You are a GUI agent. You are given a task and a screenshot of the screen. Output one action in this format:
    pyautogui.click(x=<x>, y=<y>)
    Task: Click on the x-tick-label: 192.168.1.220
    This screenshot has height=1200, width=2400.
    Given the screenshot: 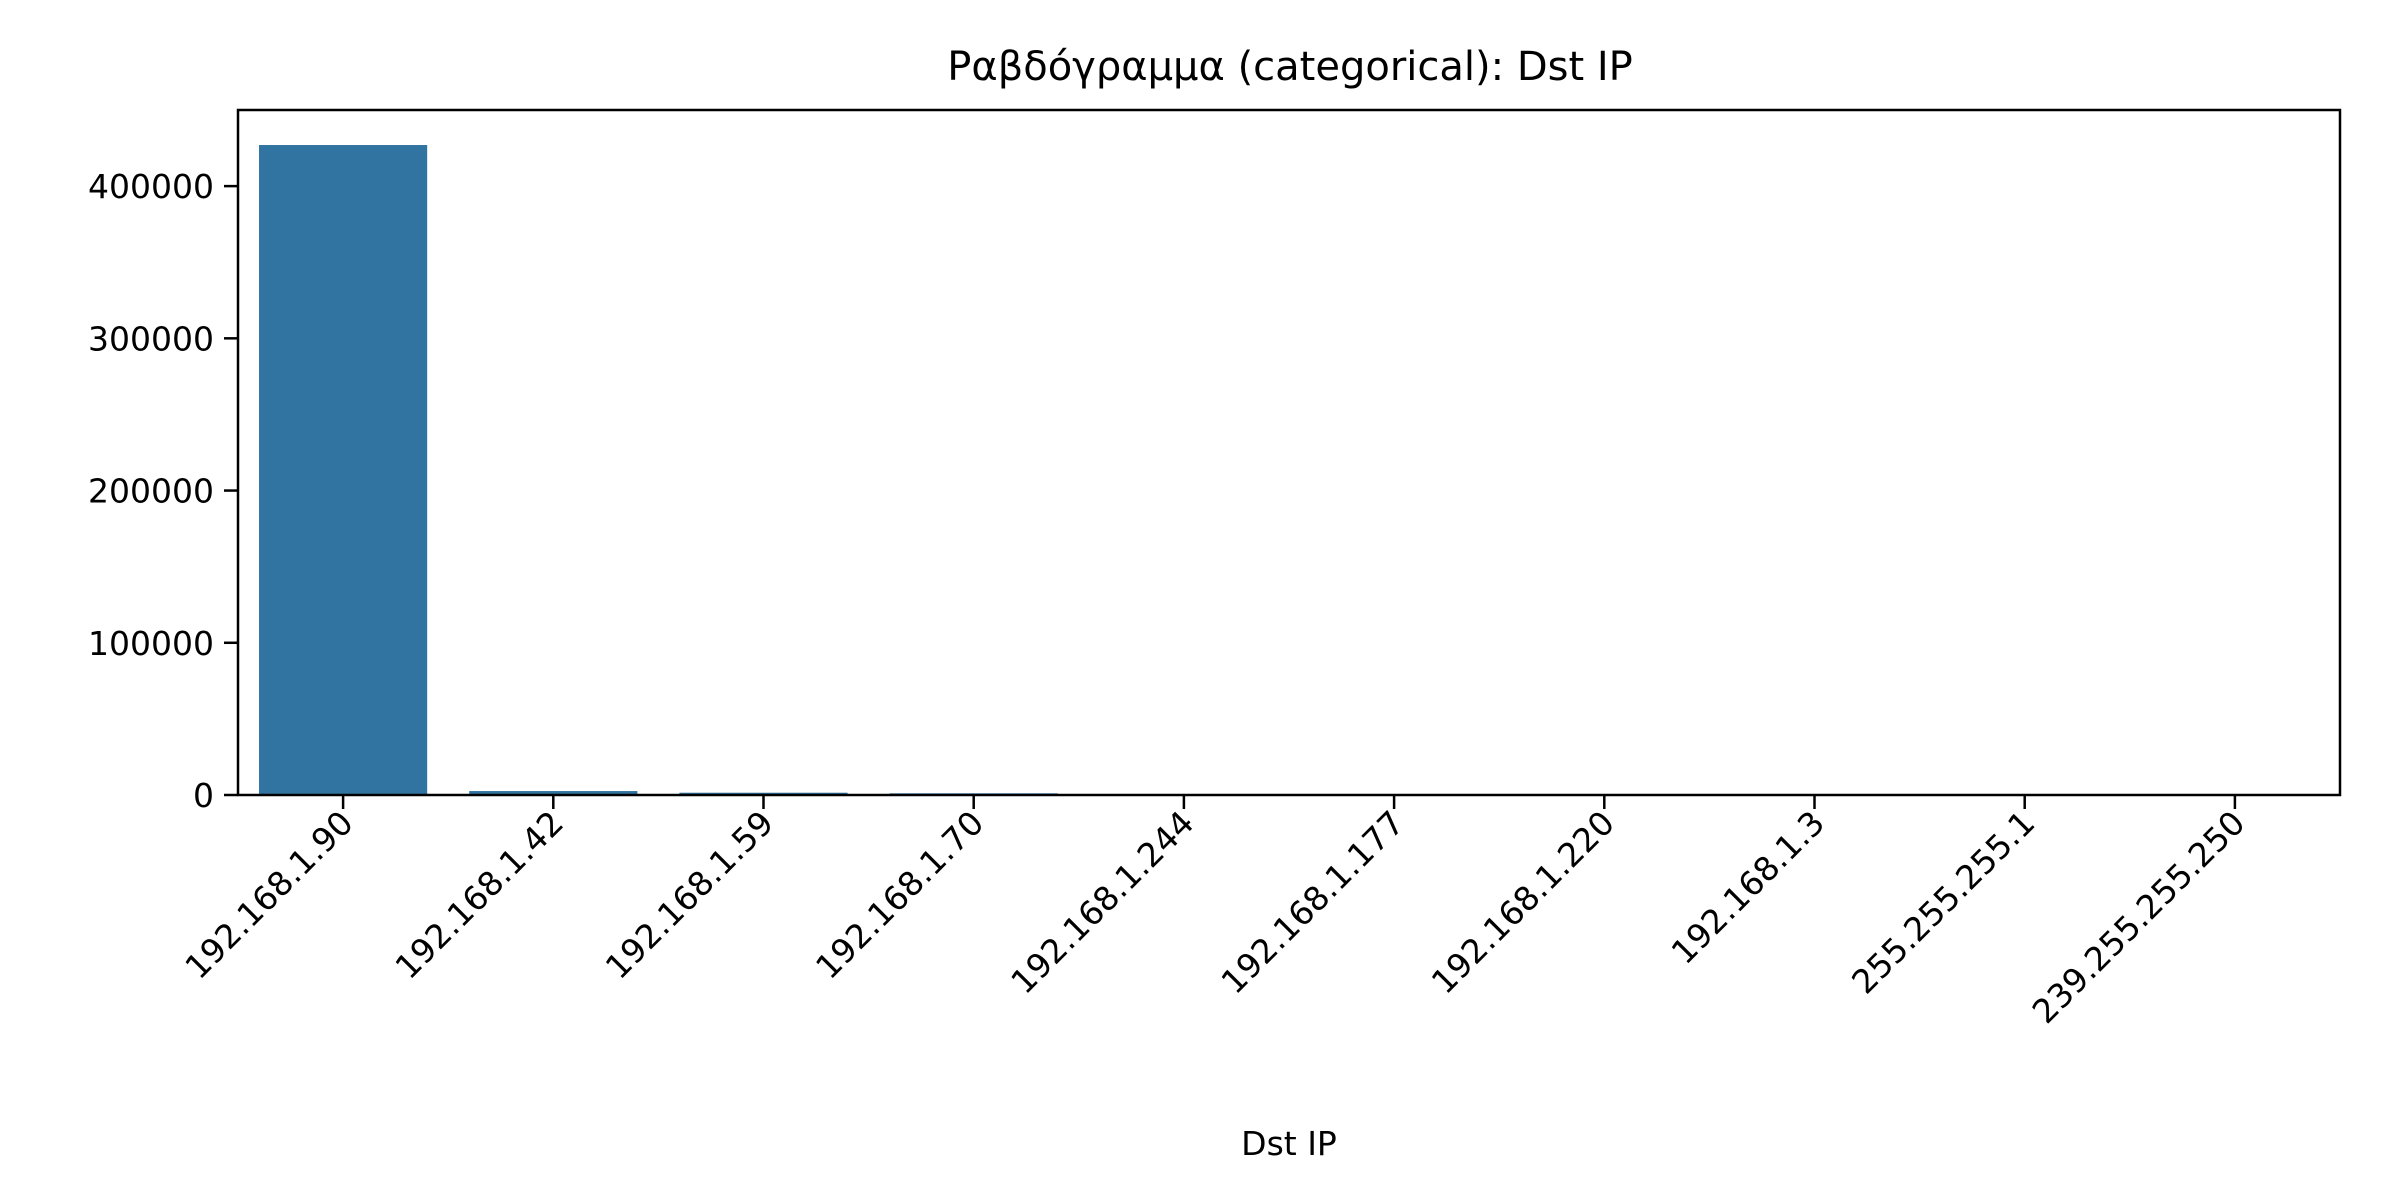 What is the action you would take?
    pyautogui.click(x=1523, y=902)
    